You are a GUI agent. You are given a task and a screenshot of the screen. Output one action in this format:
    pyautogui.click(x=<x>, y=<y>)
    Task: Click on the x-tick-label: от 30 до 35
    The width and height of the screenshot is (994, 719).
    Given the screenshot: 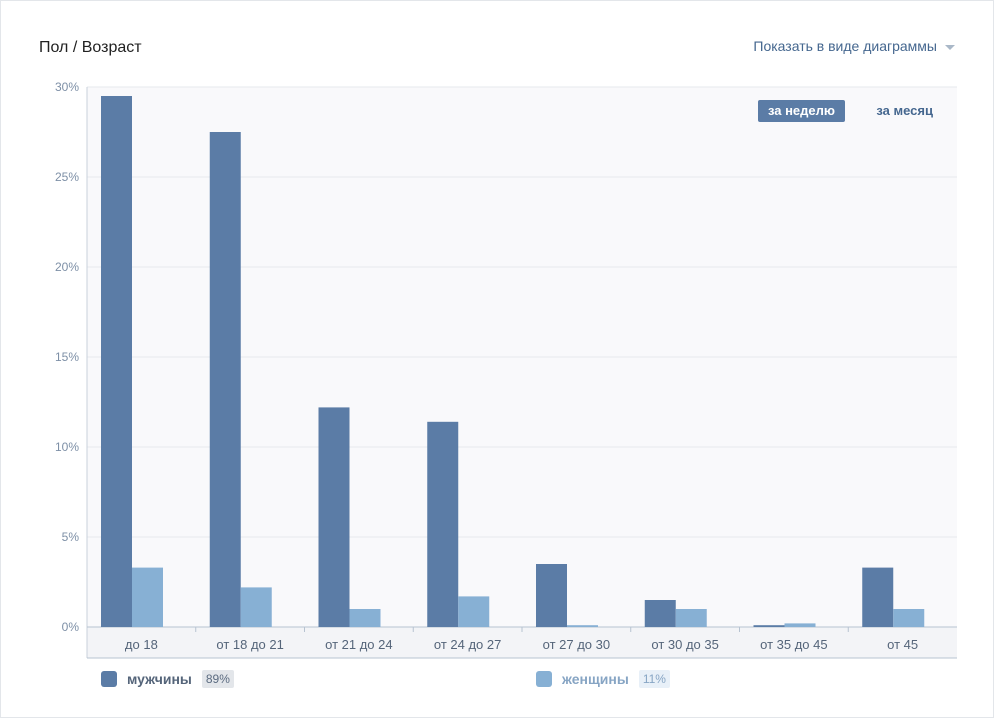 What is the action you would take?
    pyautogui.click(x=684, y=644)
    